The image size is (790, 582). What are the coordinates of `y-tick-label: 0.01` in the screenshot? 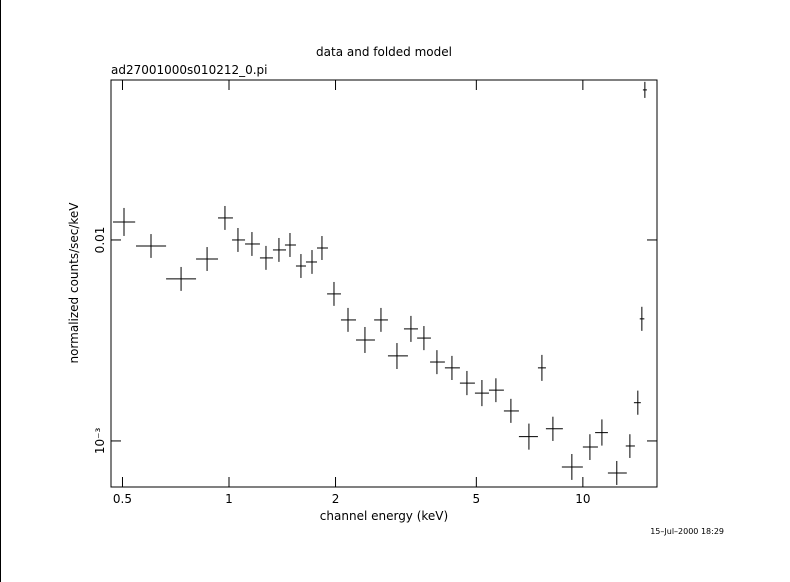 It's located at (100, 240).